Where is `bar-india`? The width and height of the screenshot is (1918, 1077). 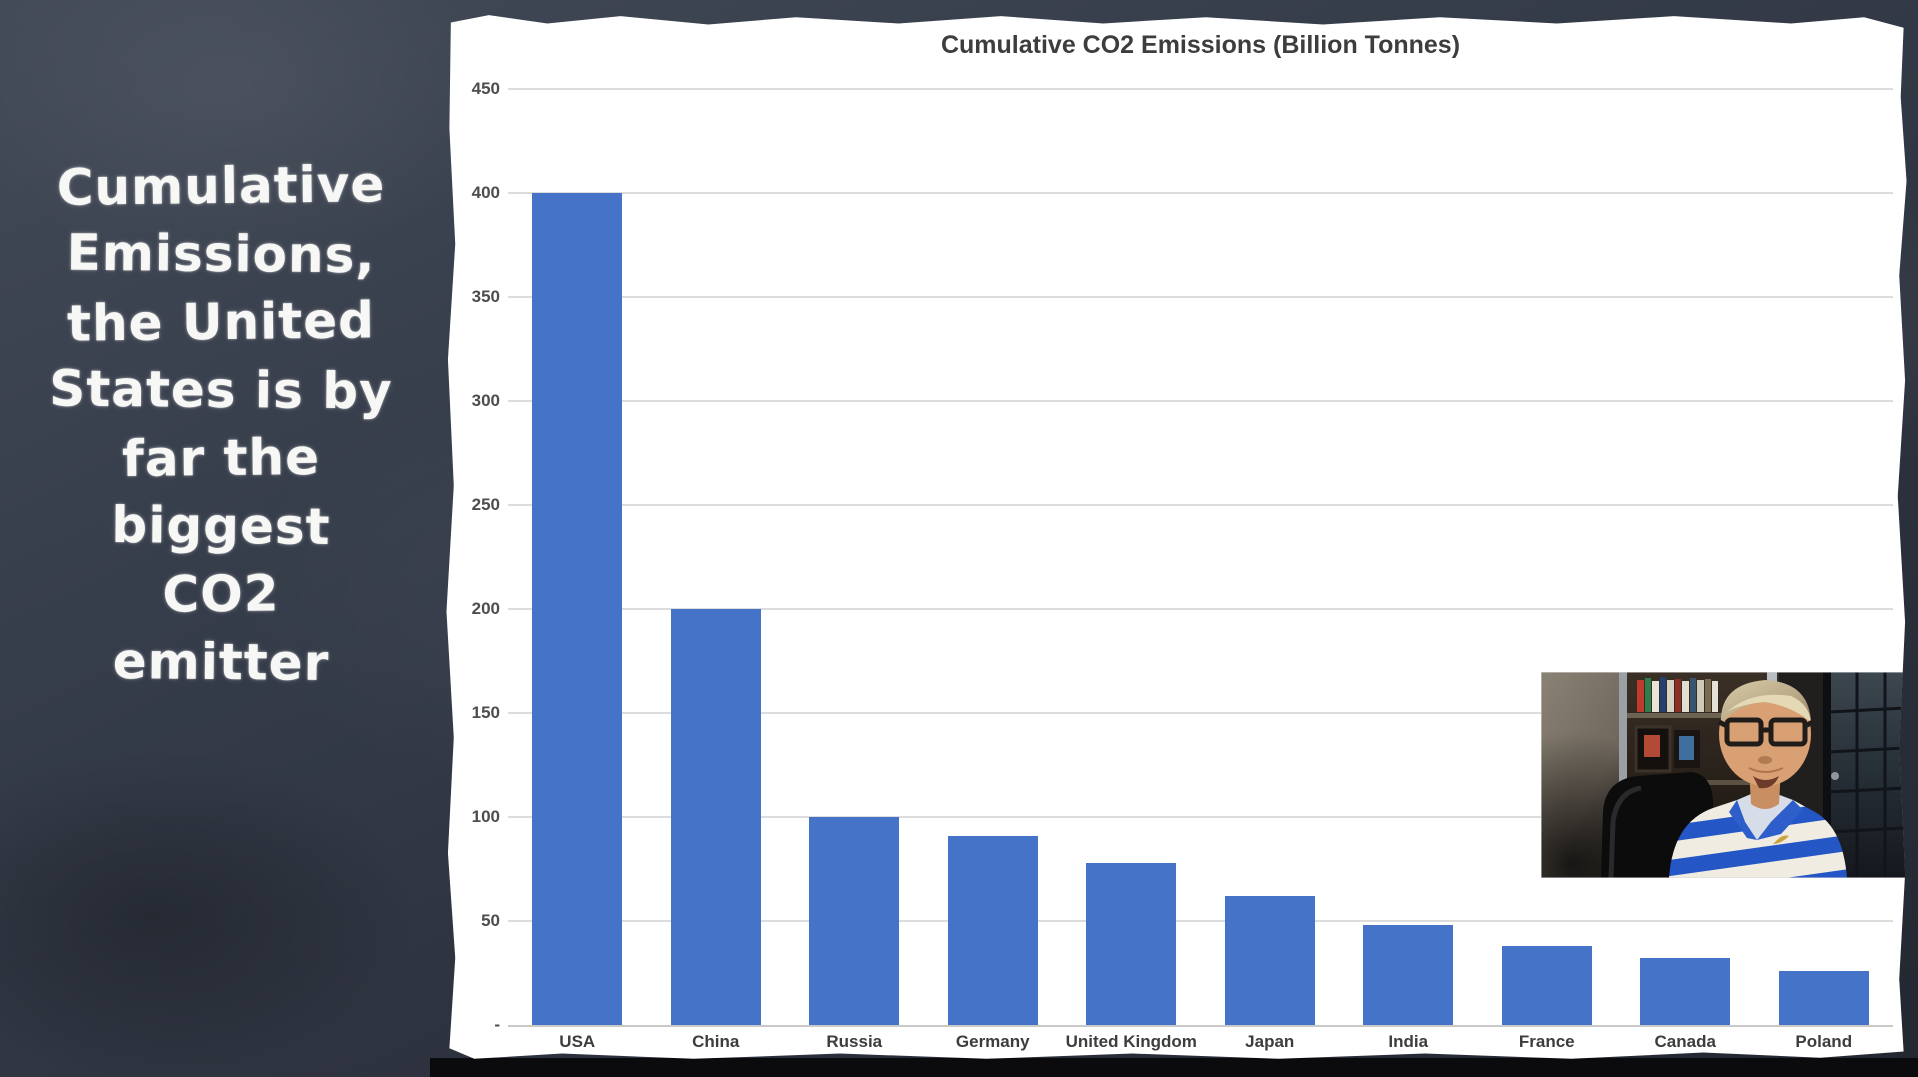 bar-india is located at coordinates (1408, 975).